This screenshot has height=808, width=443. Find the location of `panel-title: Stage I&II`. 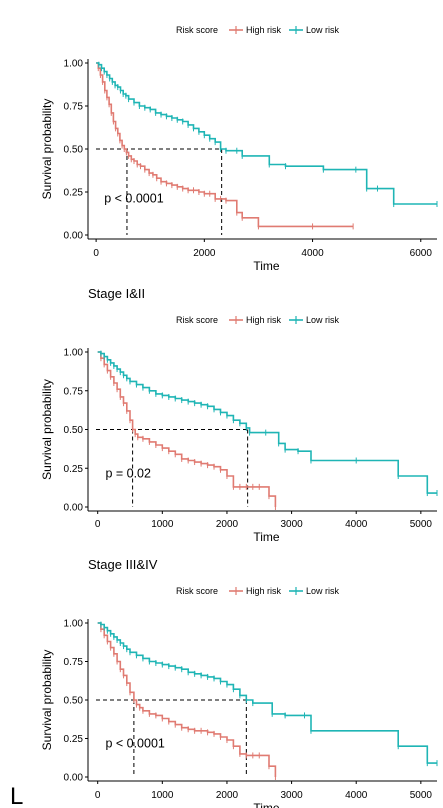

panel-title: Stage I&II is located at coordinates (116, 293).